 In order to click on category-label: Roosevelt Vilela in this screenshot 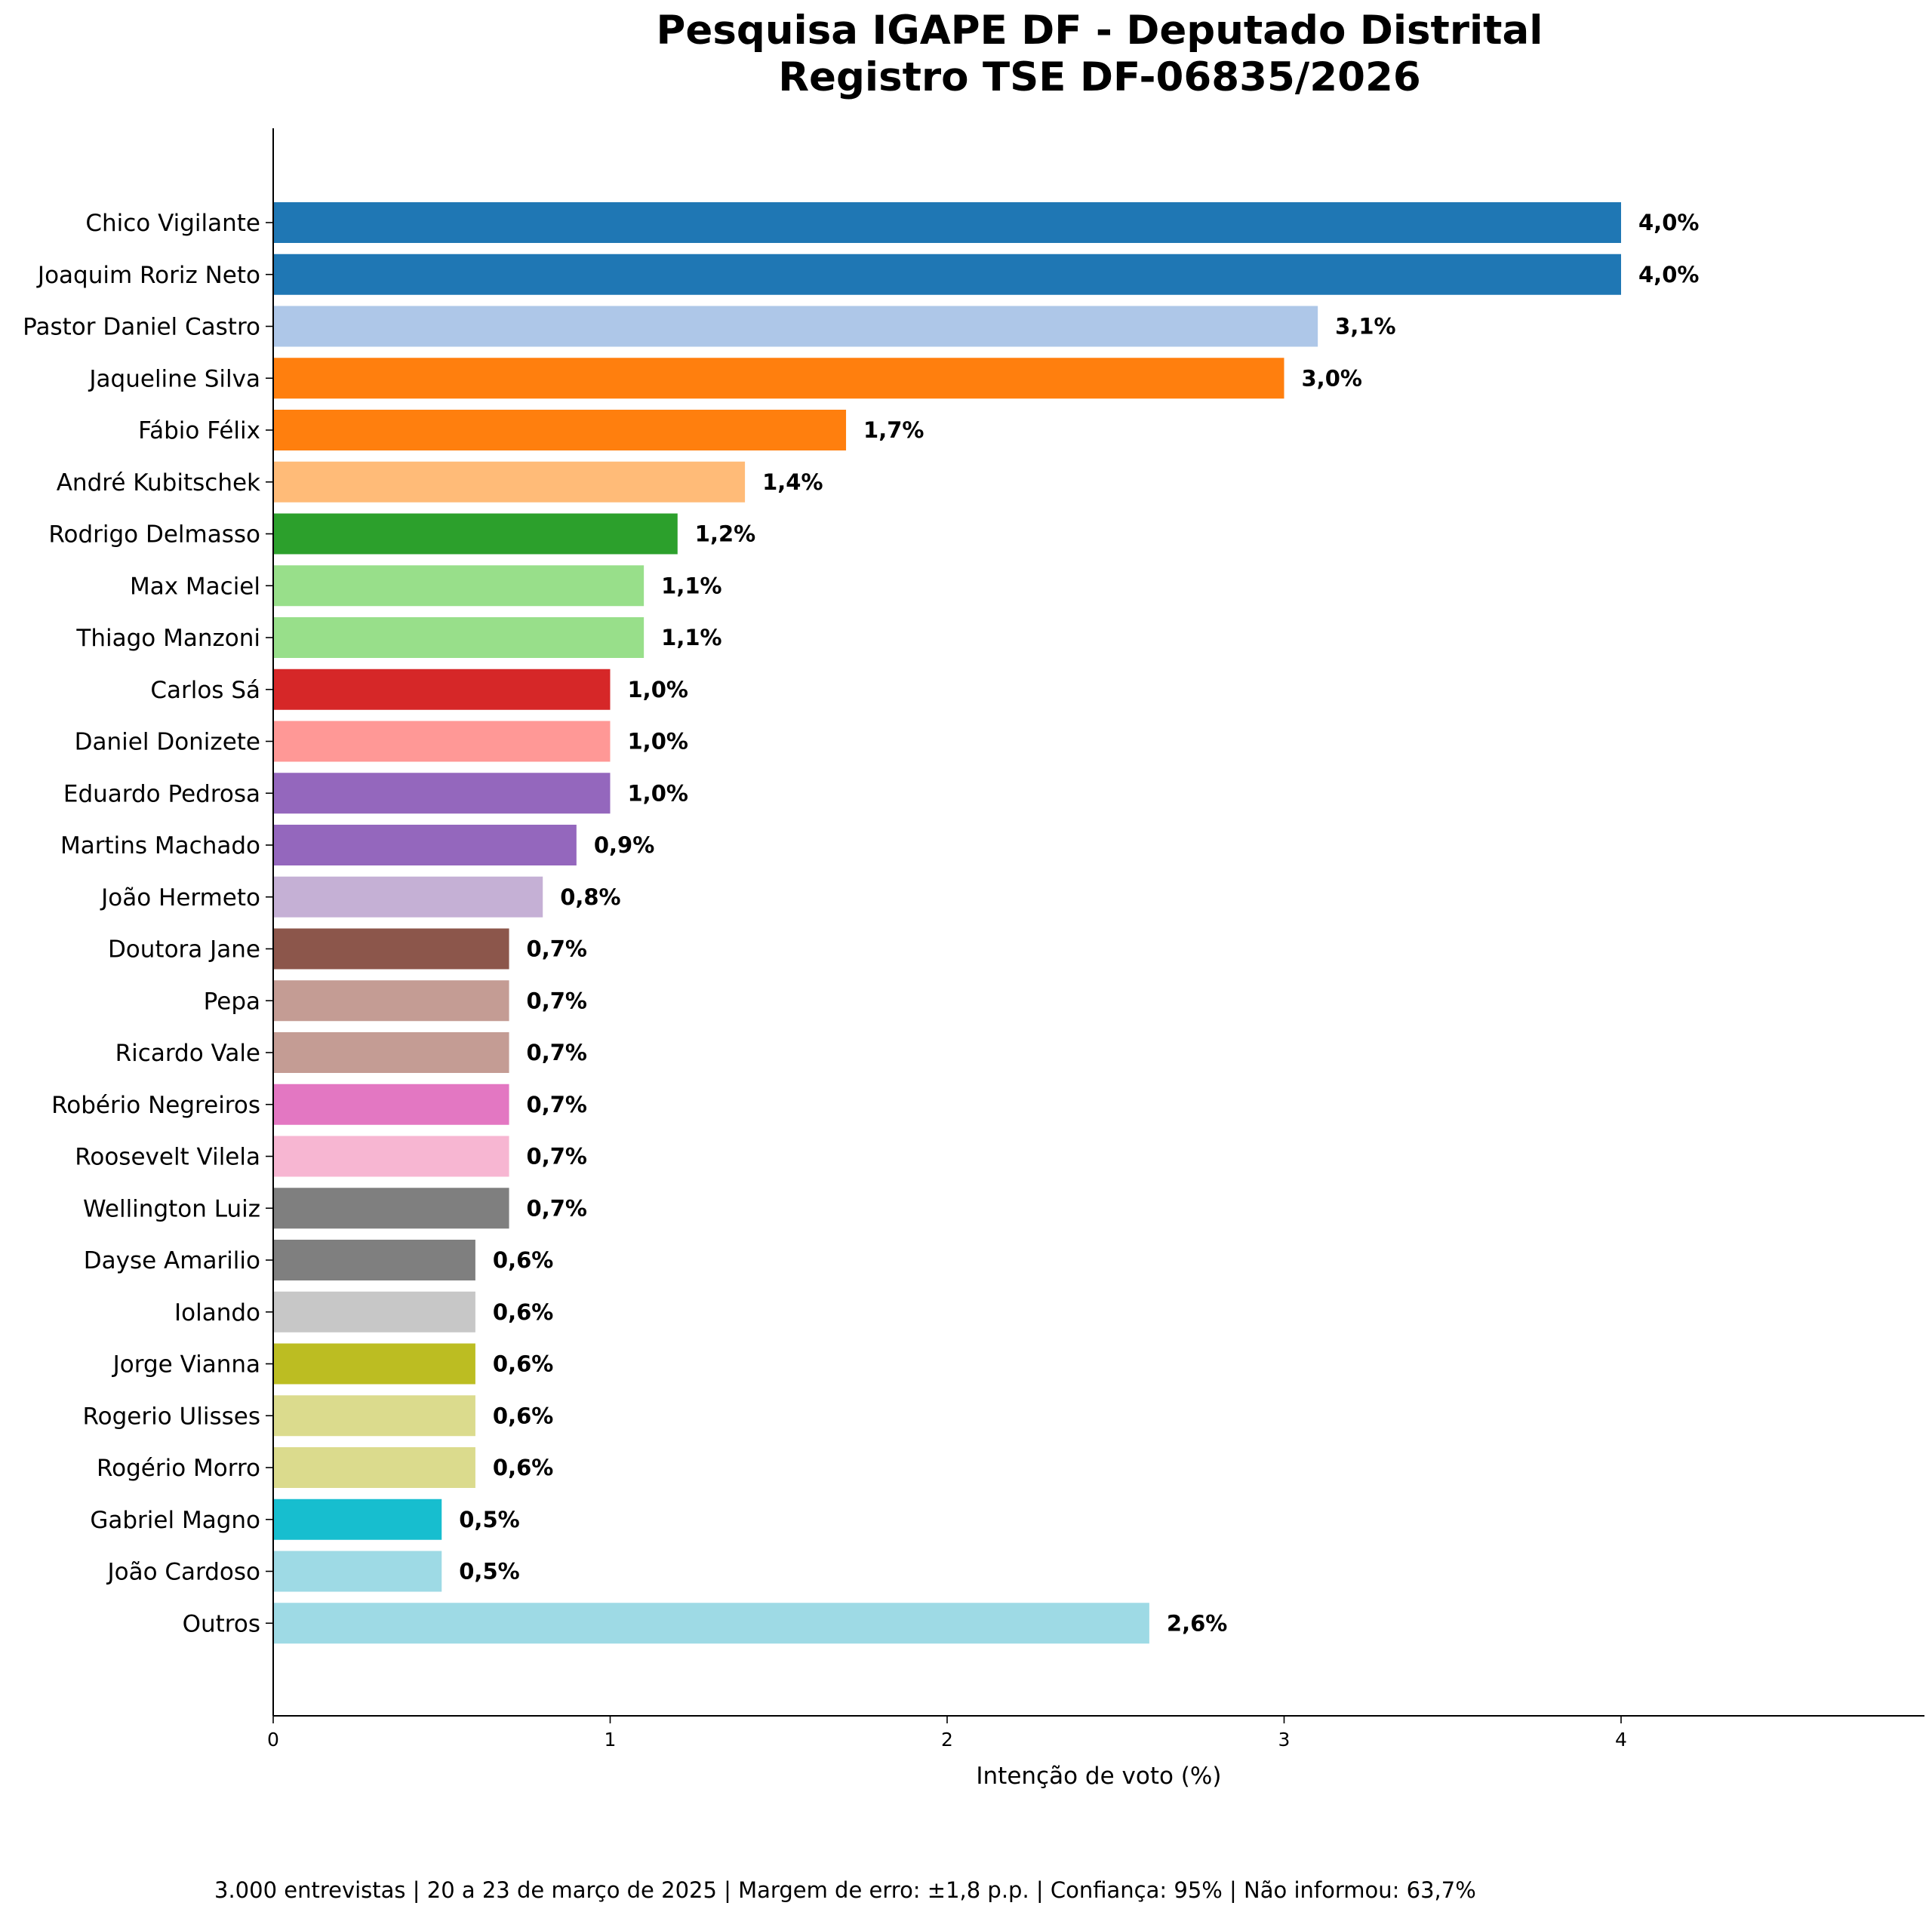, I will do `click(167, 1157)`.